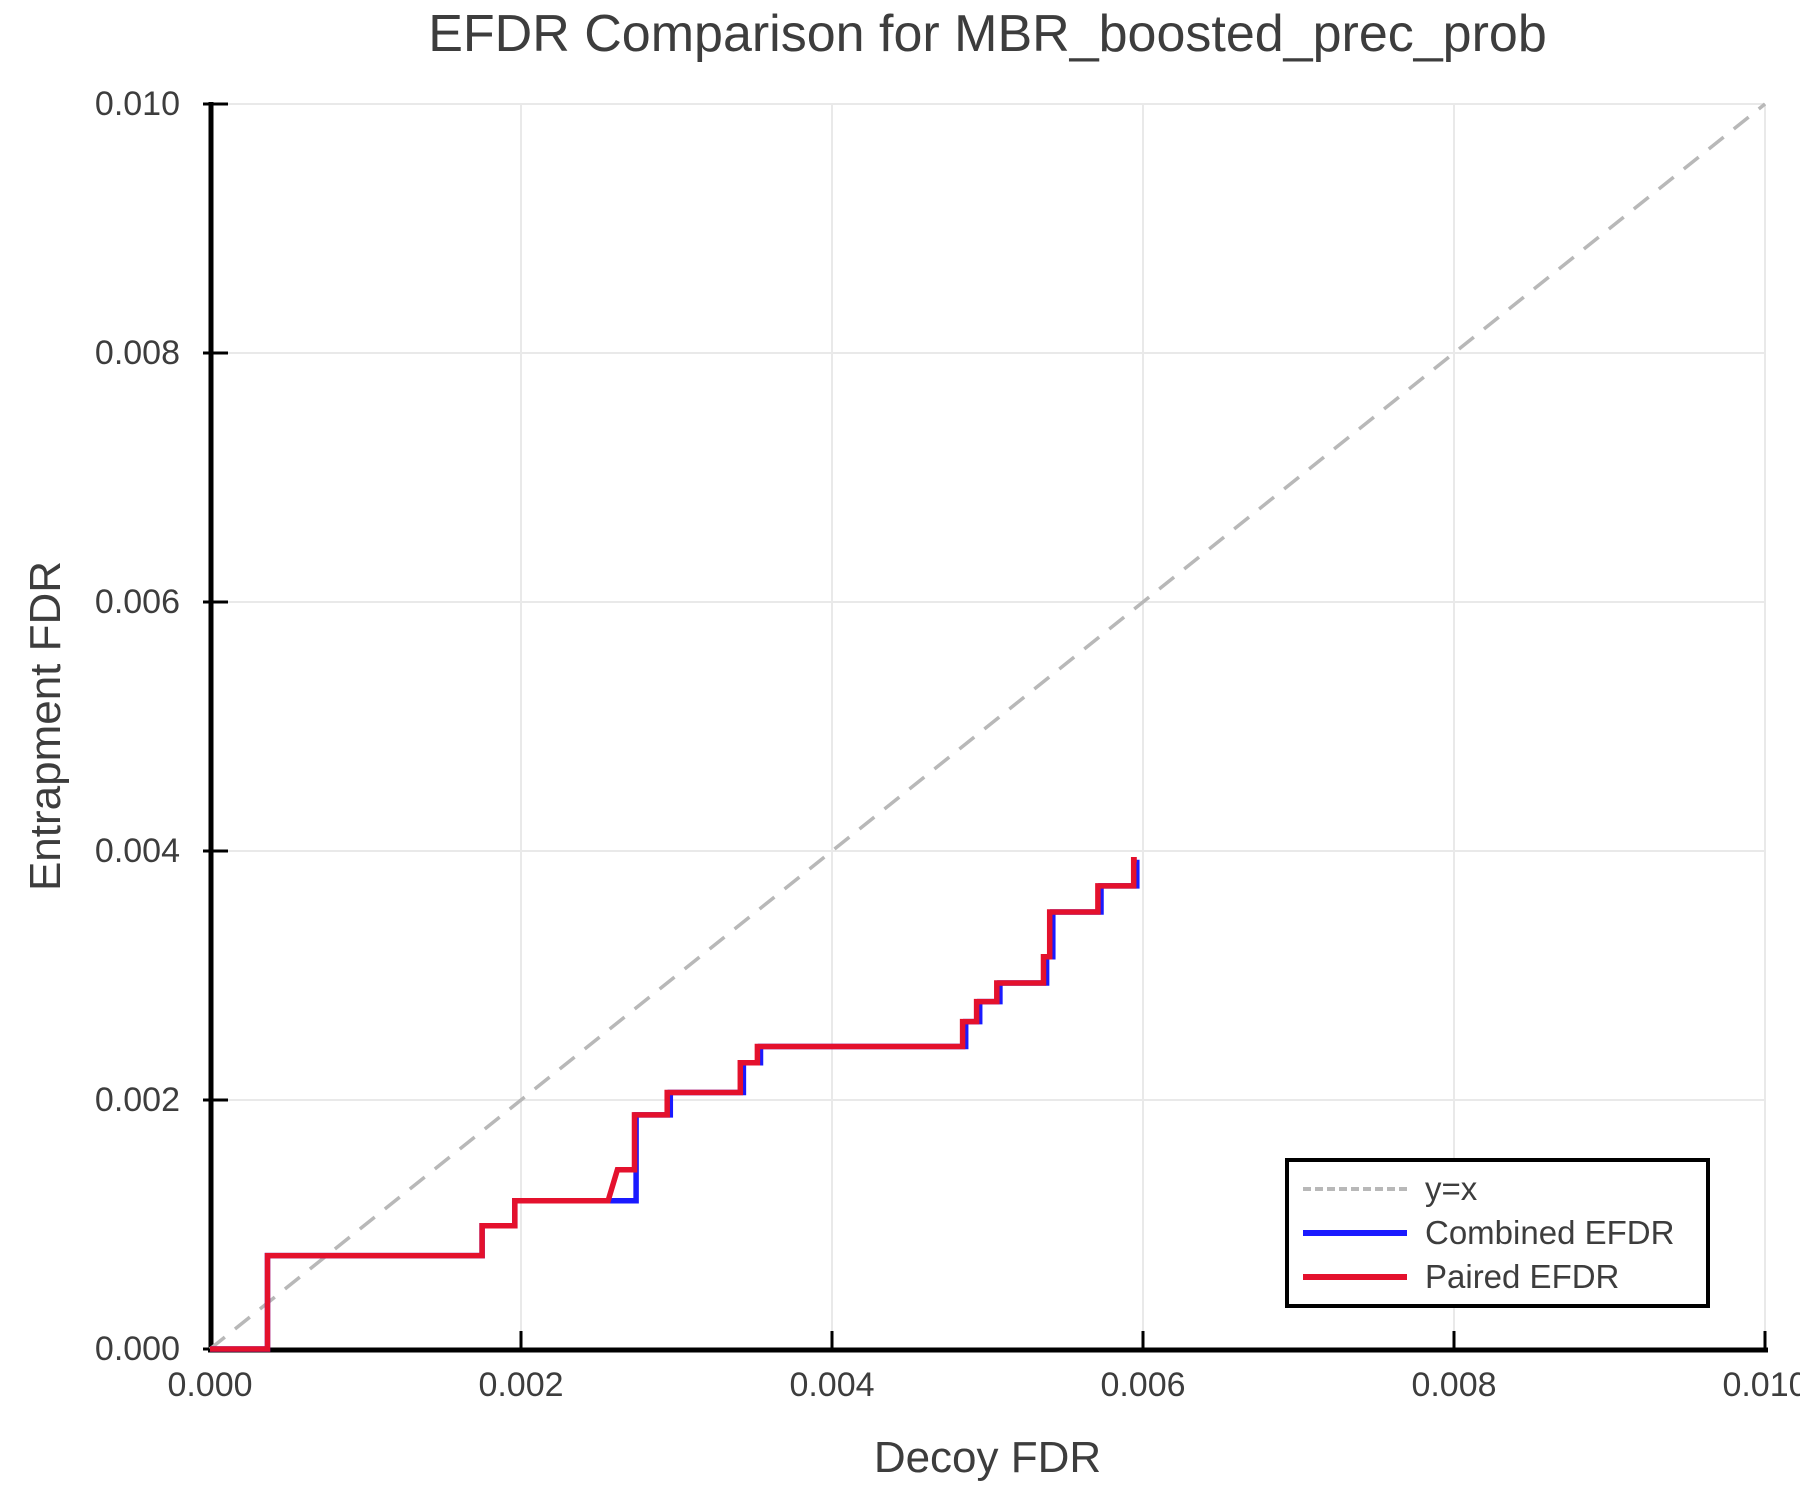 This screenshot has width=1800, height=1500. I want to click on y-tick-label: 0.002, so click(137, 1100).